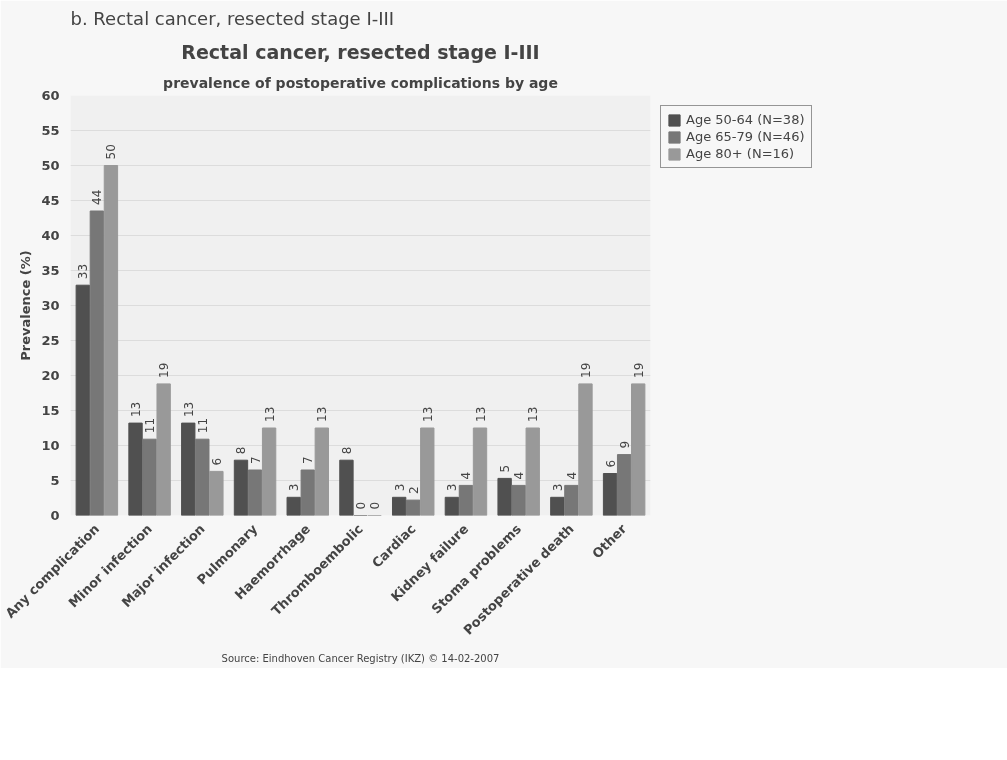 This screenshot has width=1007, height=760. Describe the element at coordinates (50, 270) in the screenshot. I see `y-tick-label: 35` at that location.